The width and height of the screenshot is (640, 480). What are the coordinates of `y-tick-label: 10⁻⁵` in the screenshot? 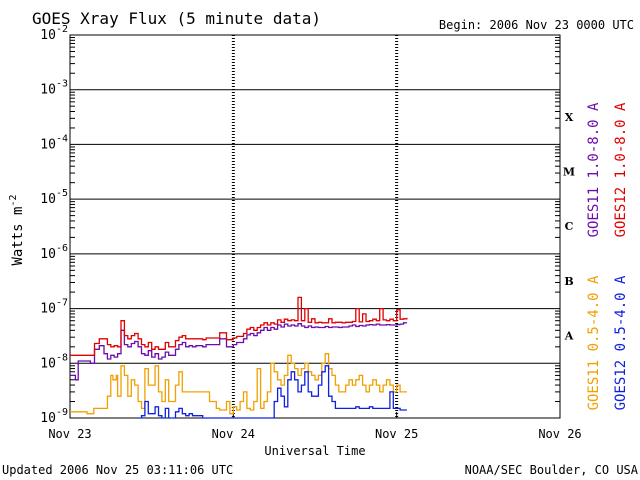 It's located at (54, 197).